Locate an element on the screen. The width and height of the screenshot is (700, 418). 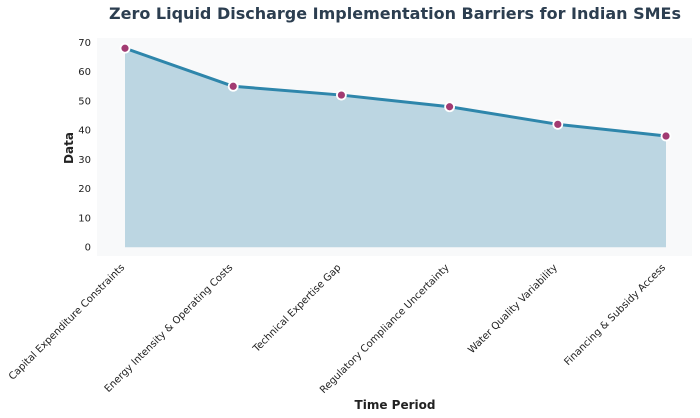
x-tick-label: Regulatory Compliance Uncertainty is located at coordinates (385, 329).